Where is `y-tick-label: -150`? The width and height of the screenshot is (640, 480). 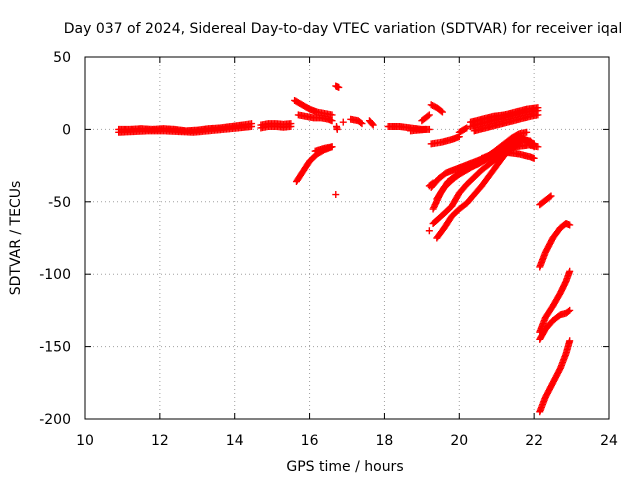
y-tick-label: -150 is located at coordinates (55, 348).